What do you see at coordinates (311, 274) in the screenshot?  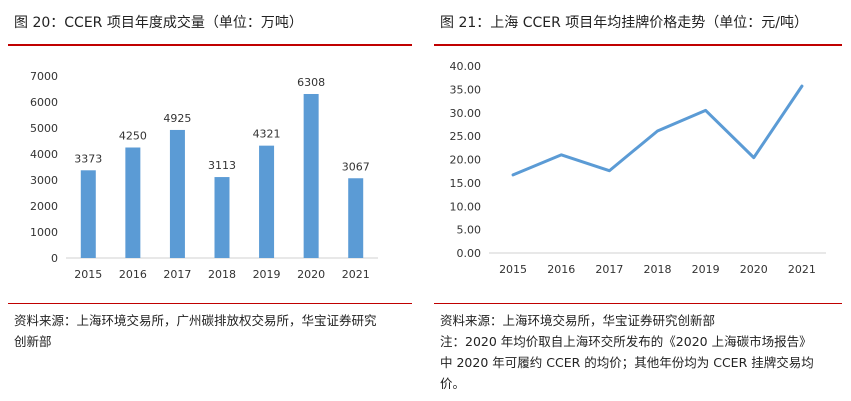 I see `bar-x-tick-label: 2020` at bounding box center [311, 274].